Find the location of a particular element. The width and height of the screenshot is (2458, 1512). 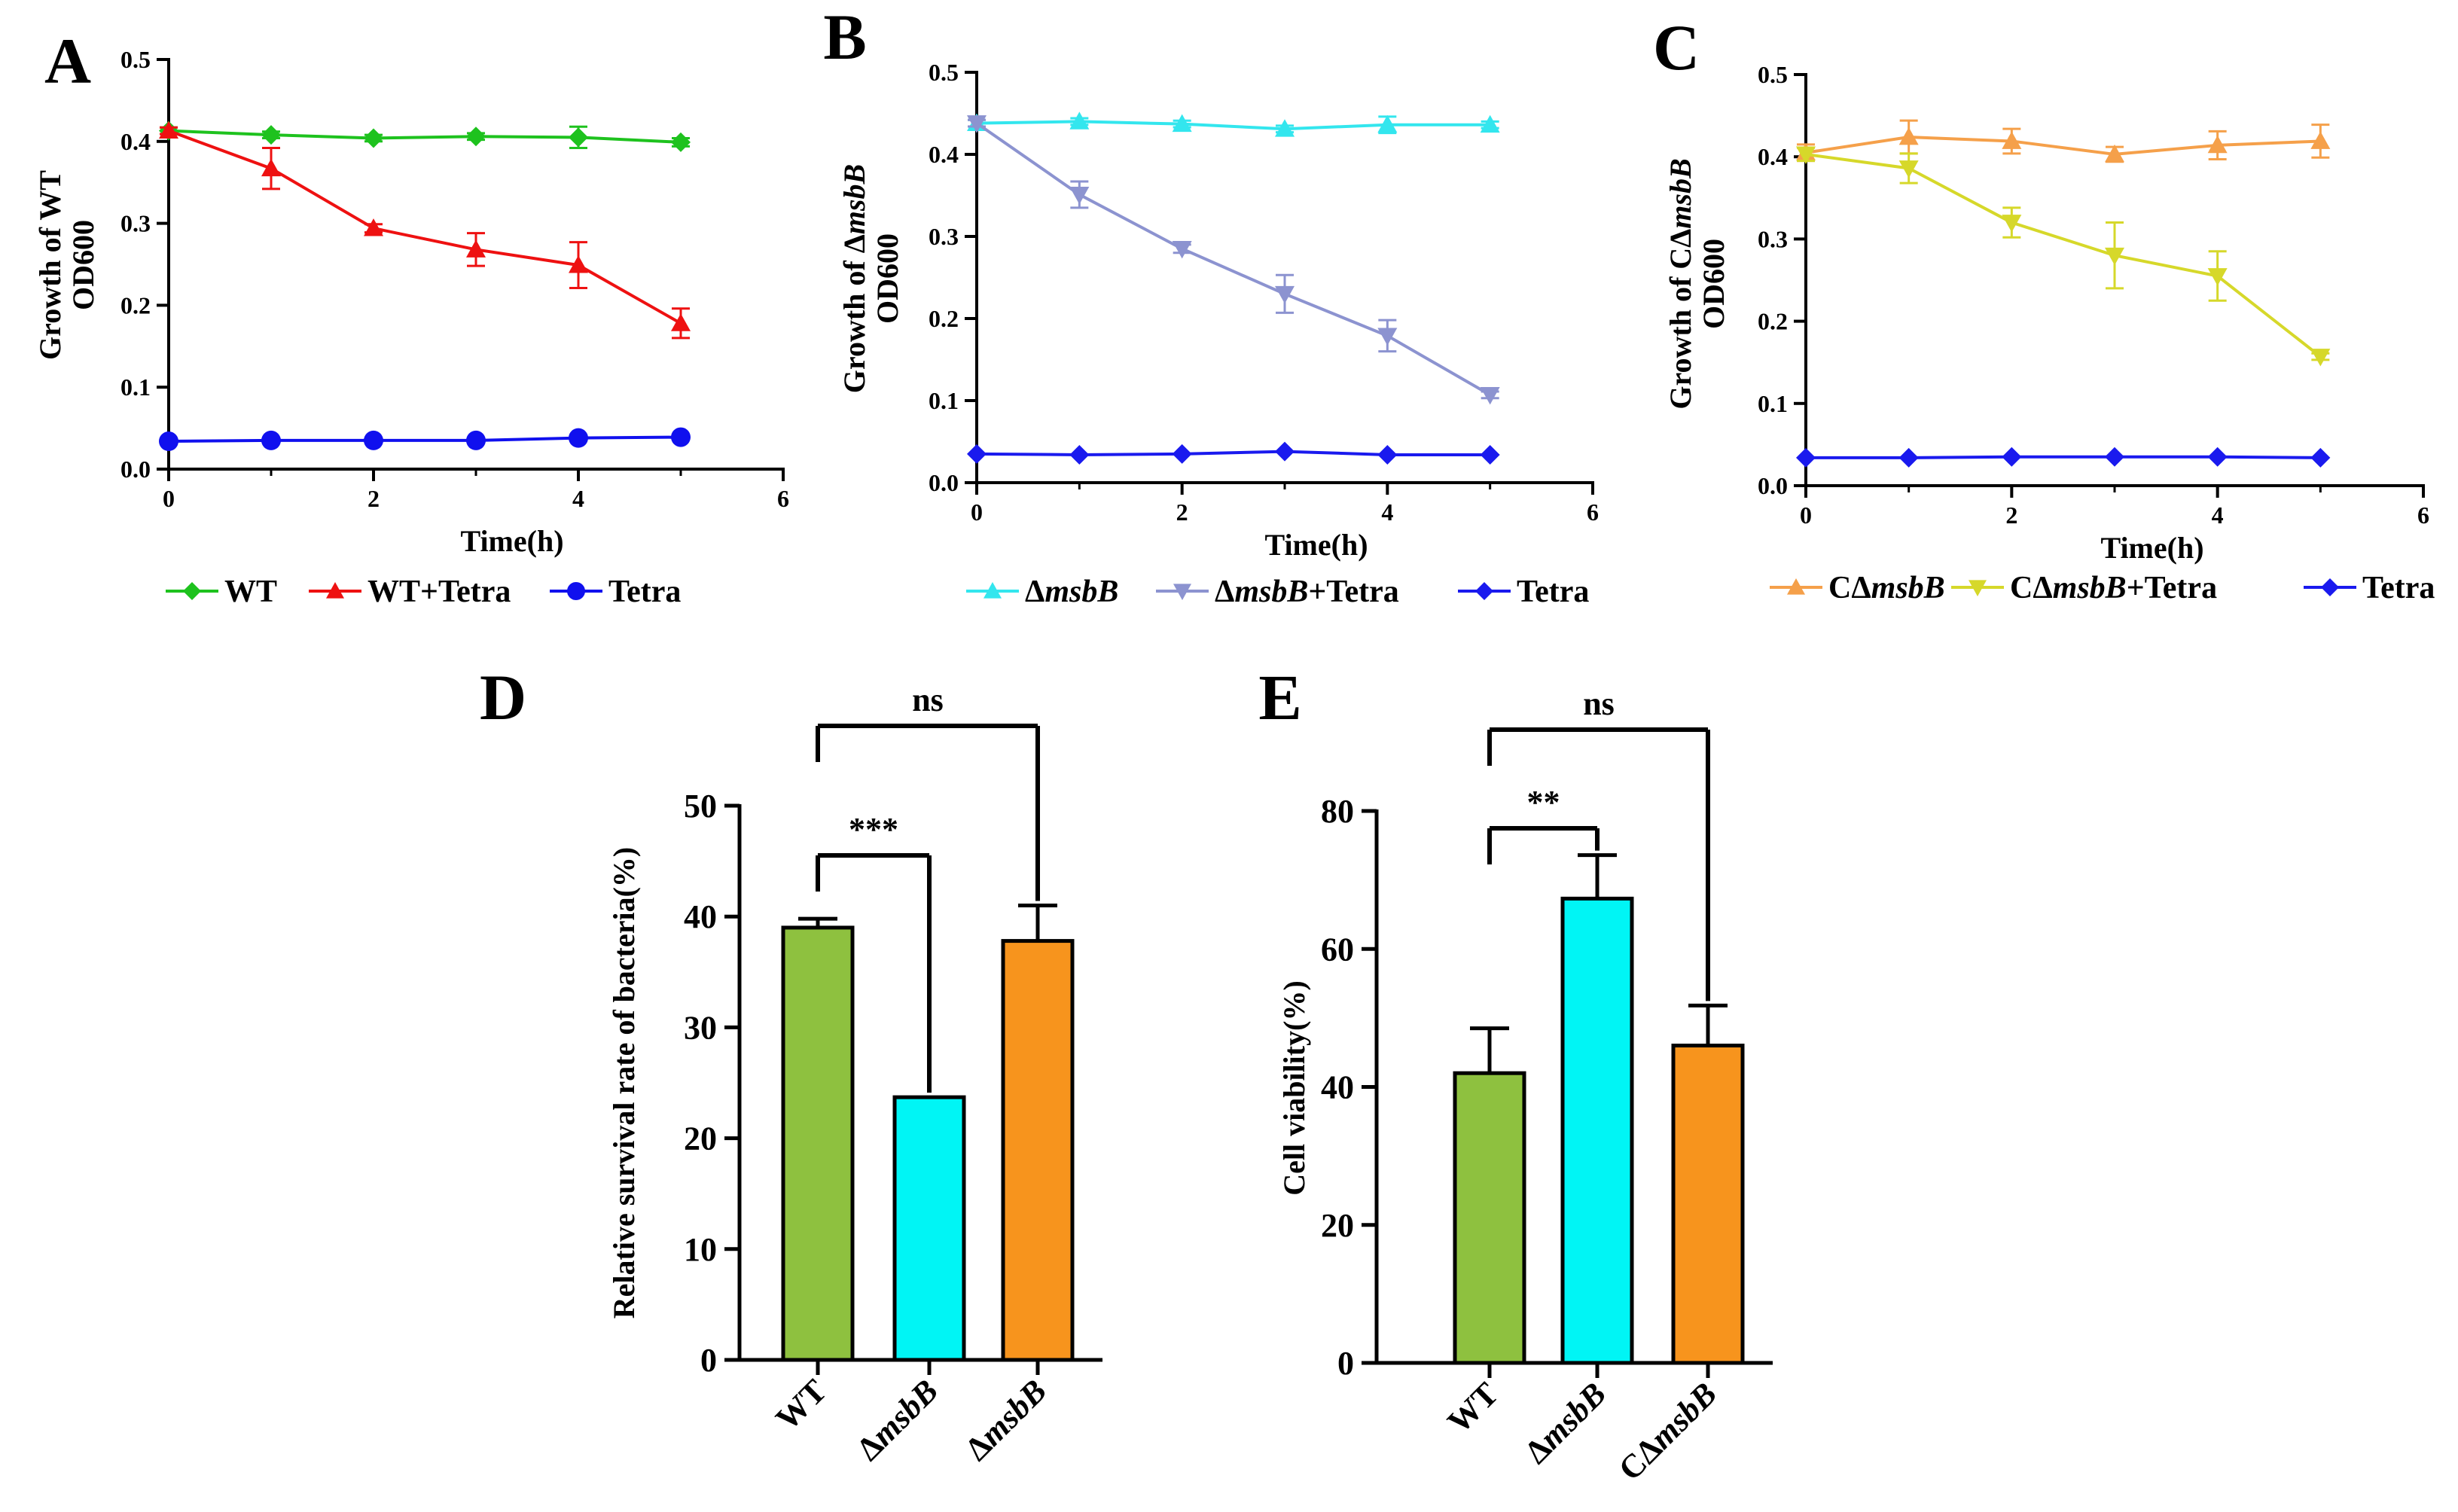

y-tick-label: 30 is located at coordinates (700, 1027).